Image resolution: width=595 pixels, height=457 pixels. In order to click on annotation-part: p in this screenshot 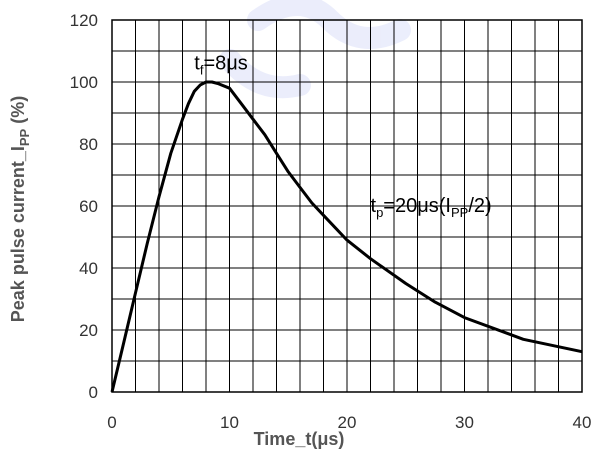, I will do `click(379, 212)`.